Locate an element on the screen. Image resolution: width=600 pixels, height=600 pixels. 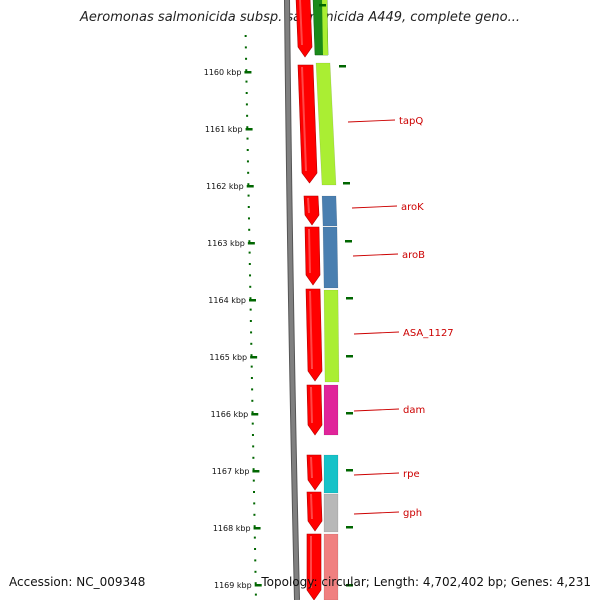
tick-label: 1167 kbp is located at coordinates (231, 471).